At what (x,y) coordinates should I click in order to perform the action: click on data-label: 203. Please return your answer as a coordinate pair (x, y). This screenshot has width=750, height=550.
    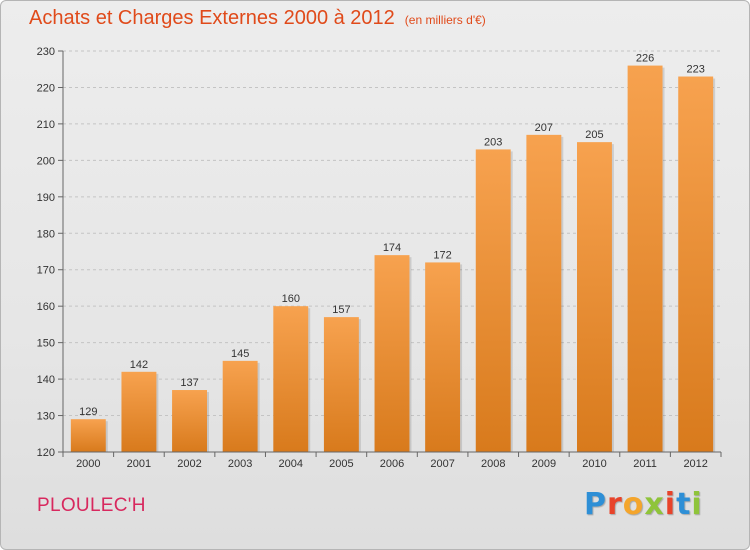
    Looking at the image, I should click on (493, 142).